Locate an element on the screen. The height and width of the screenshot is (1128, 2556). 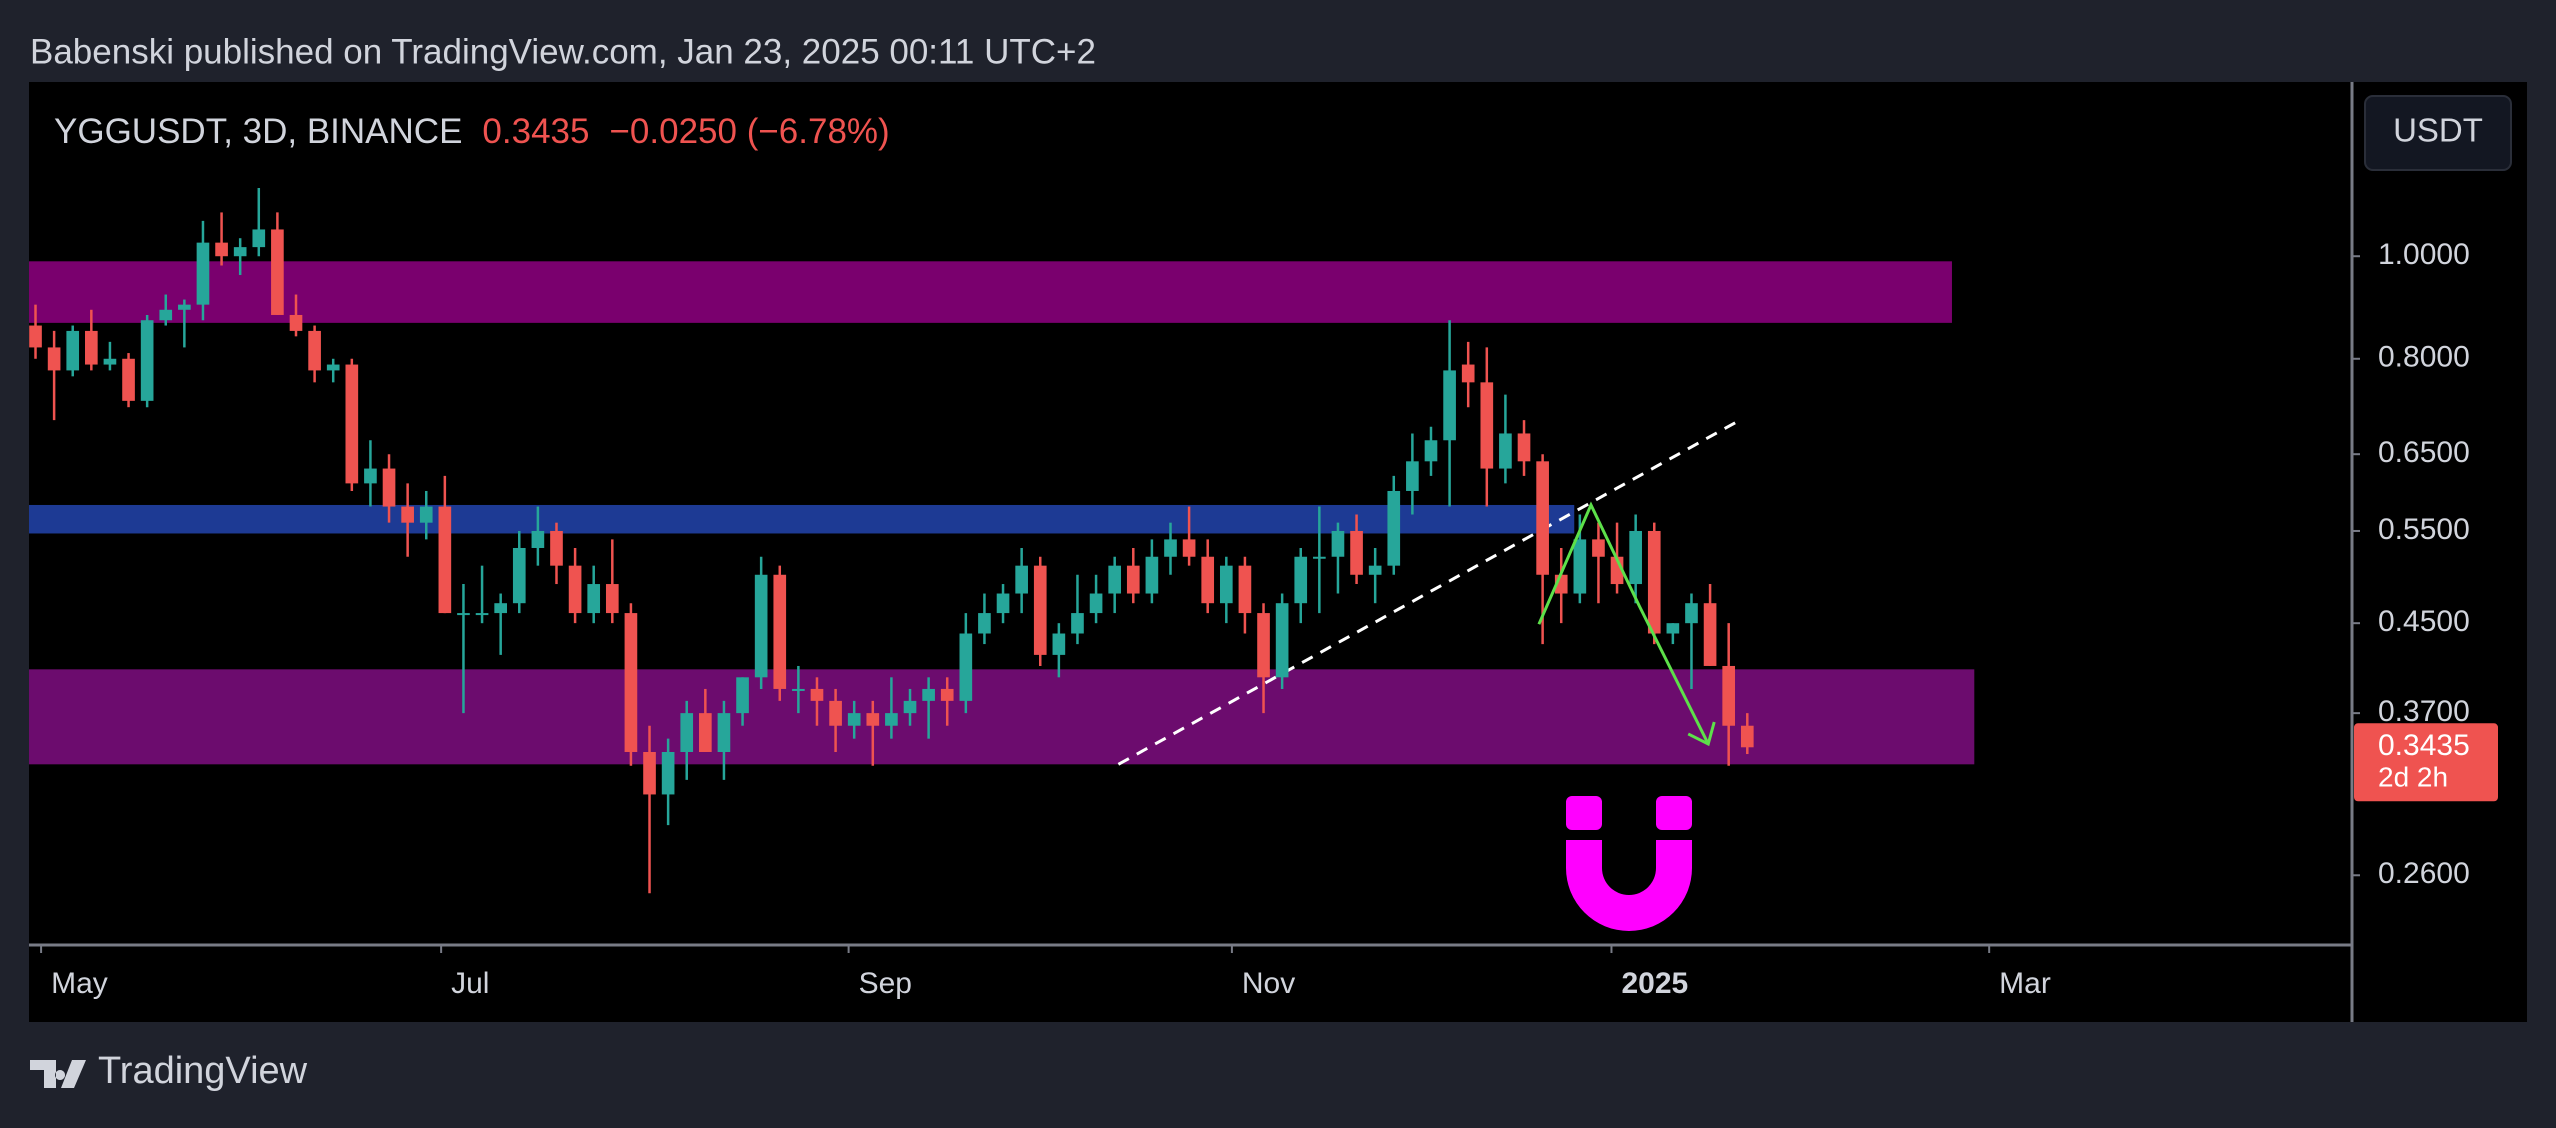
y-tick-label: 1.0000 is located at coordinates (2424, 254).